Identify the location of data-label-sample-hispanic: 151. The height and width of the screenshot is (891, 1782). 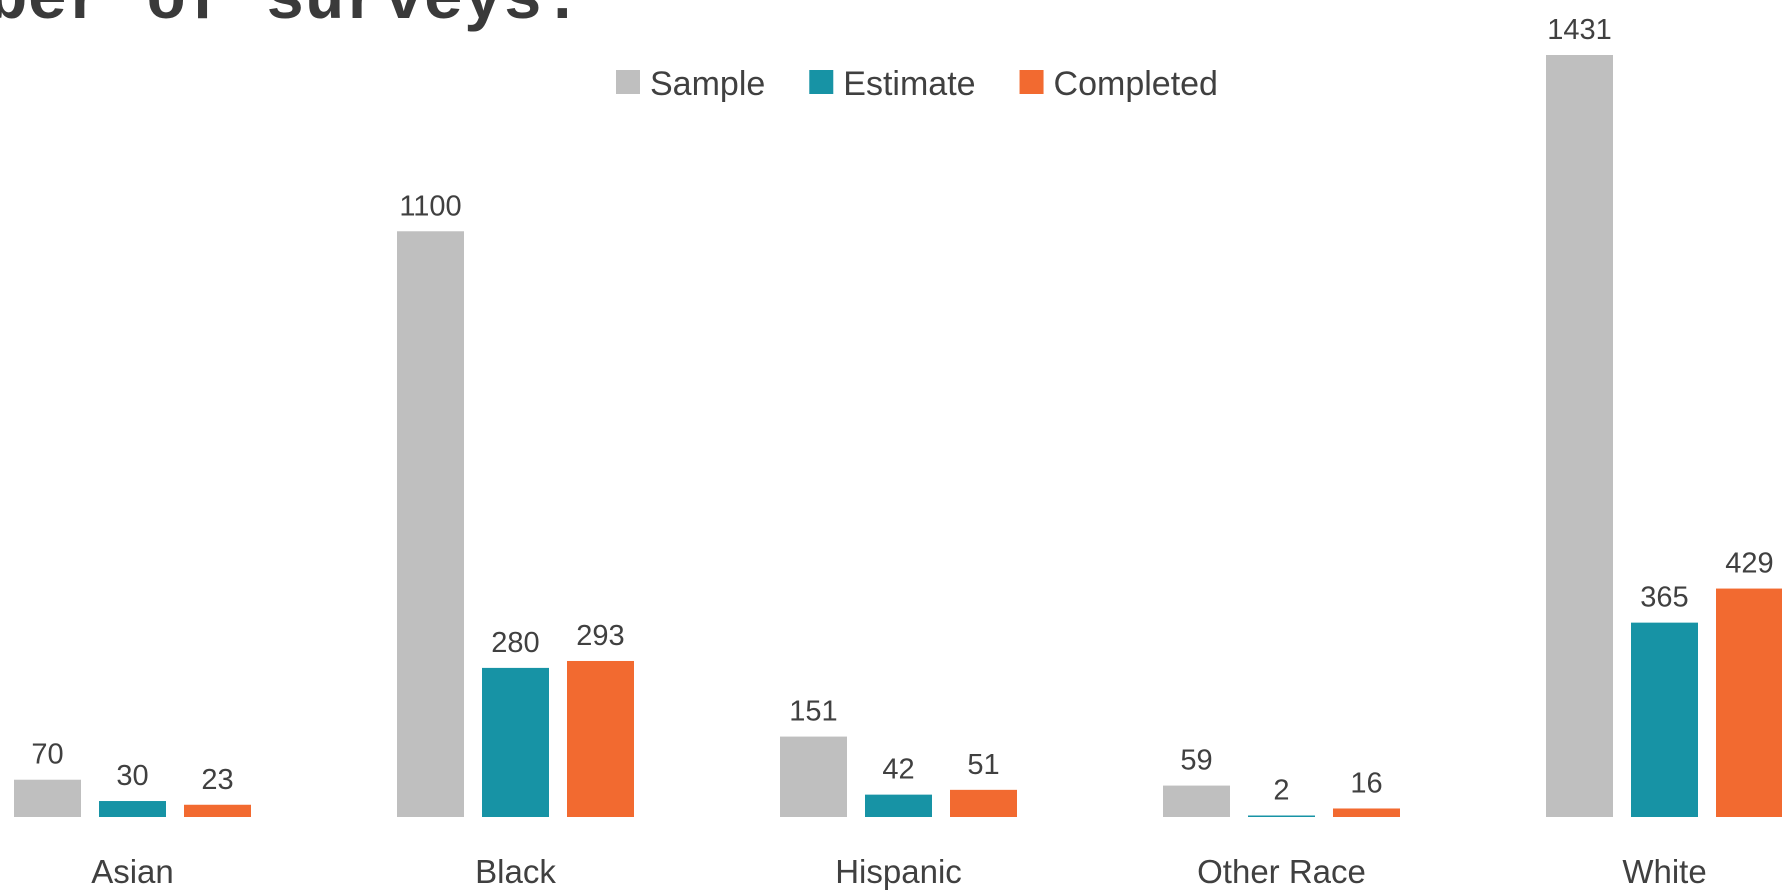
(813, 712).